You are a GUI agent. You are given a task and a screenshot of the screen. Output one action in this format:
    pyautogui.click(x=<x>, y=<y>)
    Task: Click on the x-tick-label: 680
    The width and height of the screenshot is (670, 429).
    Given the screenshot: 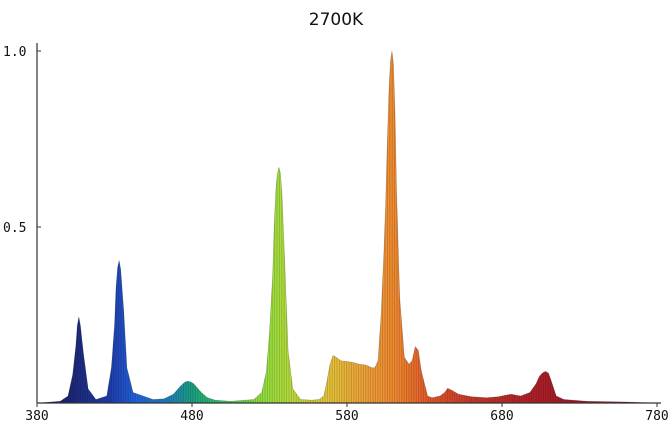 What is the action you would take?
    pyautogui.click(x=501, y=416)
    